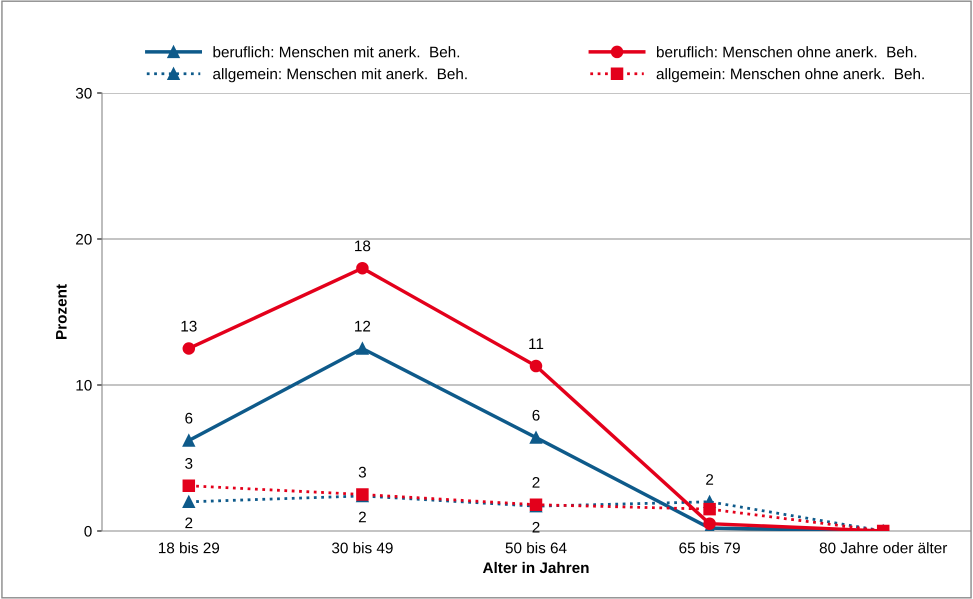  I want to click on y-tick-label: 0, so click(88, 531).